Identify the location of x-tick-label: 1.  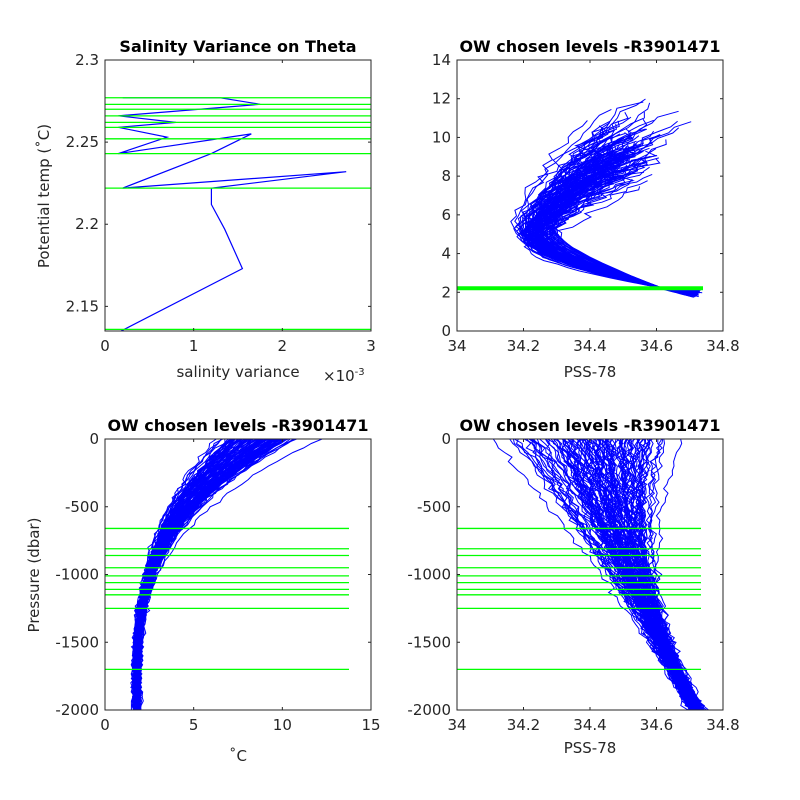
(194, 346).